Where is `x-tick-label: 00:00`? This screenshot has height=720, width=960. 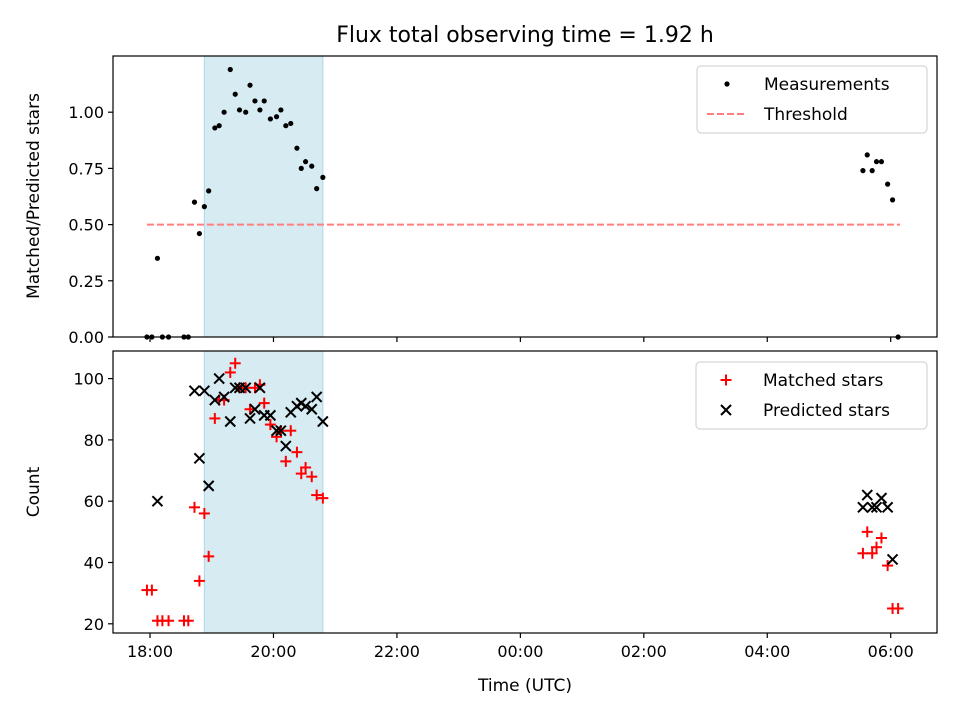 x-tick-label: 00:00 is located at coordinates (520, 651).